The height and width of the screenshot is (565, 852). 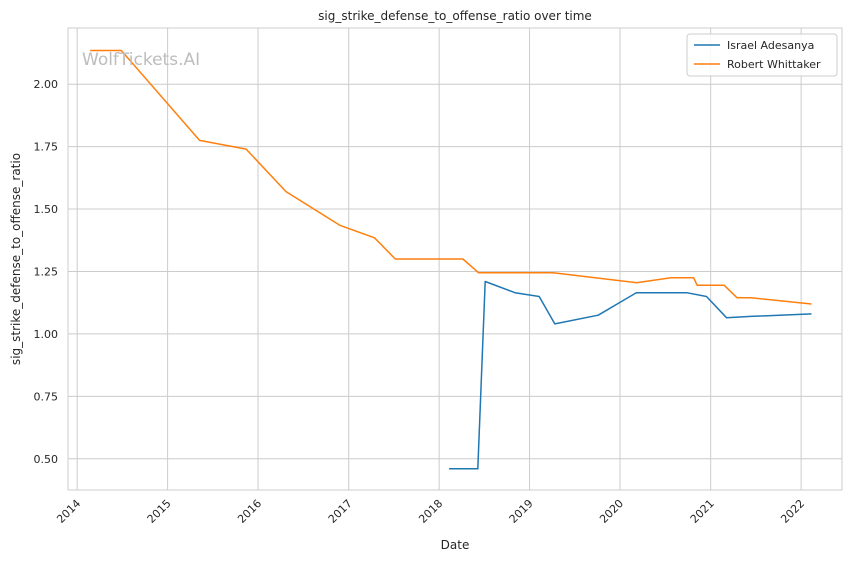 What do you see at coordinates (792, 511) in the screenshot?
I see `x-tick-label: 2022` at bounding box center [792, 511].